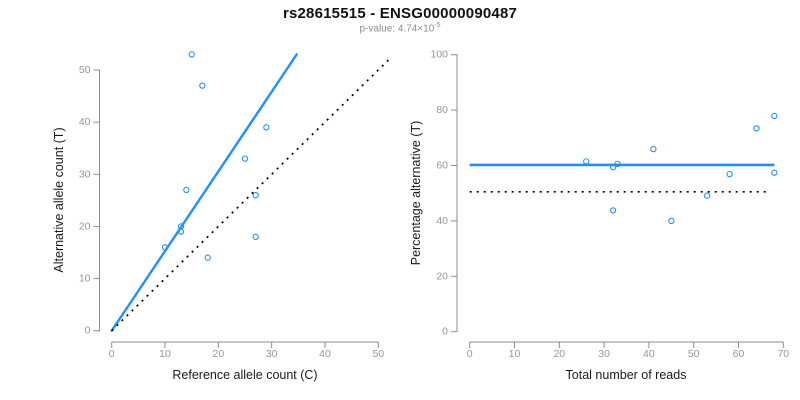 Image resolution: width=800 pixels, height=400 pixels. I want to click on p-value-label: p-value: 4.74×10-5, so click(400, 28).